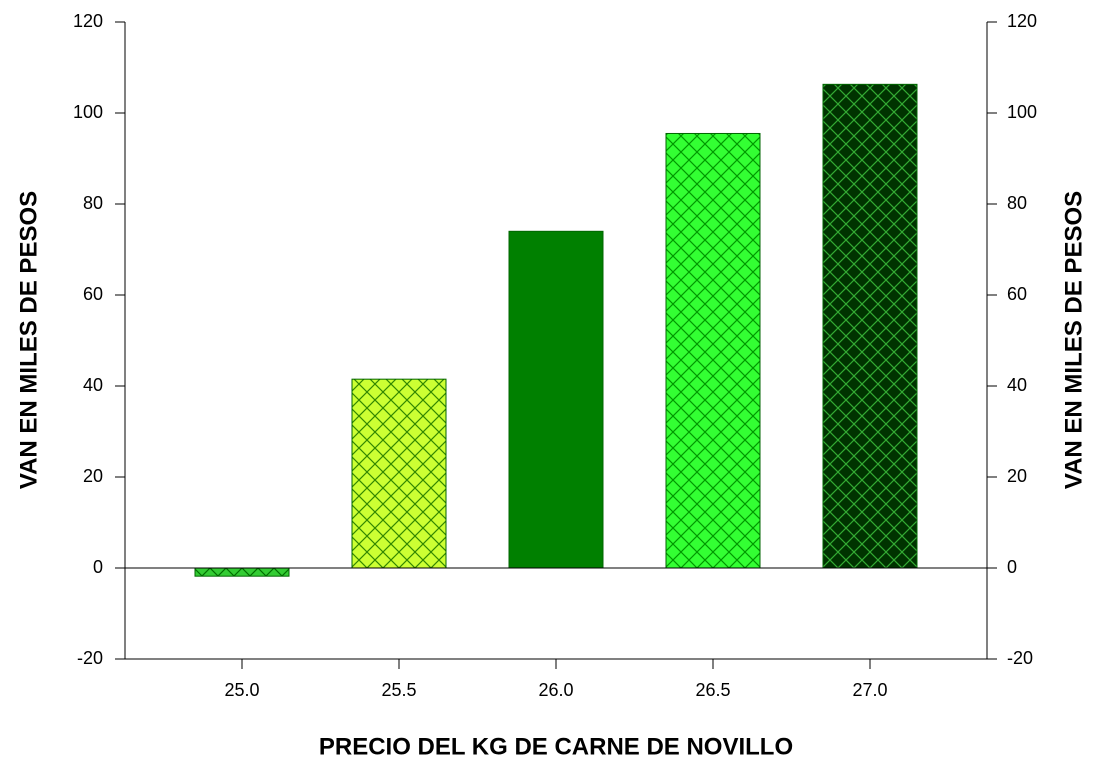  What do you see at coordinates (556, 746) in the screenshot?
I see `x-axis-title: PRECIO DEL KG DE CARNE DE NOVILLO` at bounding box center [556, 746].